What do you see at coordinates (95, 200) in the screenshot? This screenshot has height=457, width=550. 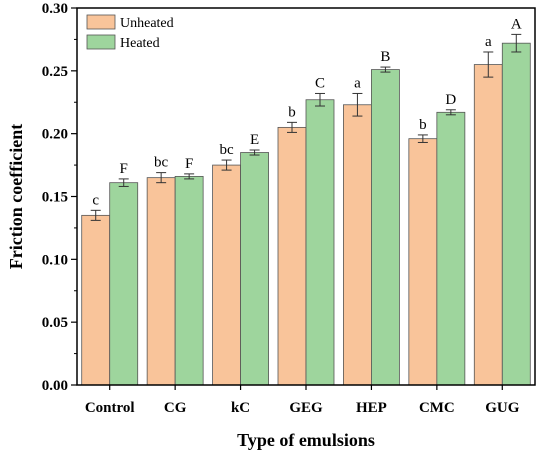 I see `significance-label: c` at bounding box center [95, 200].